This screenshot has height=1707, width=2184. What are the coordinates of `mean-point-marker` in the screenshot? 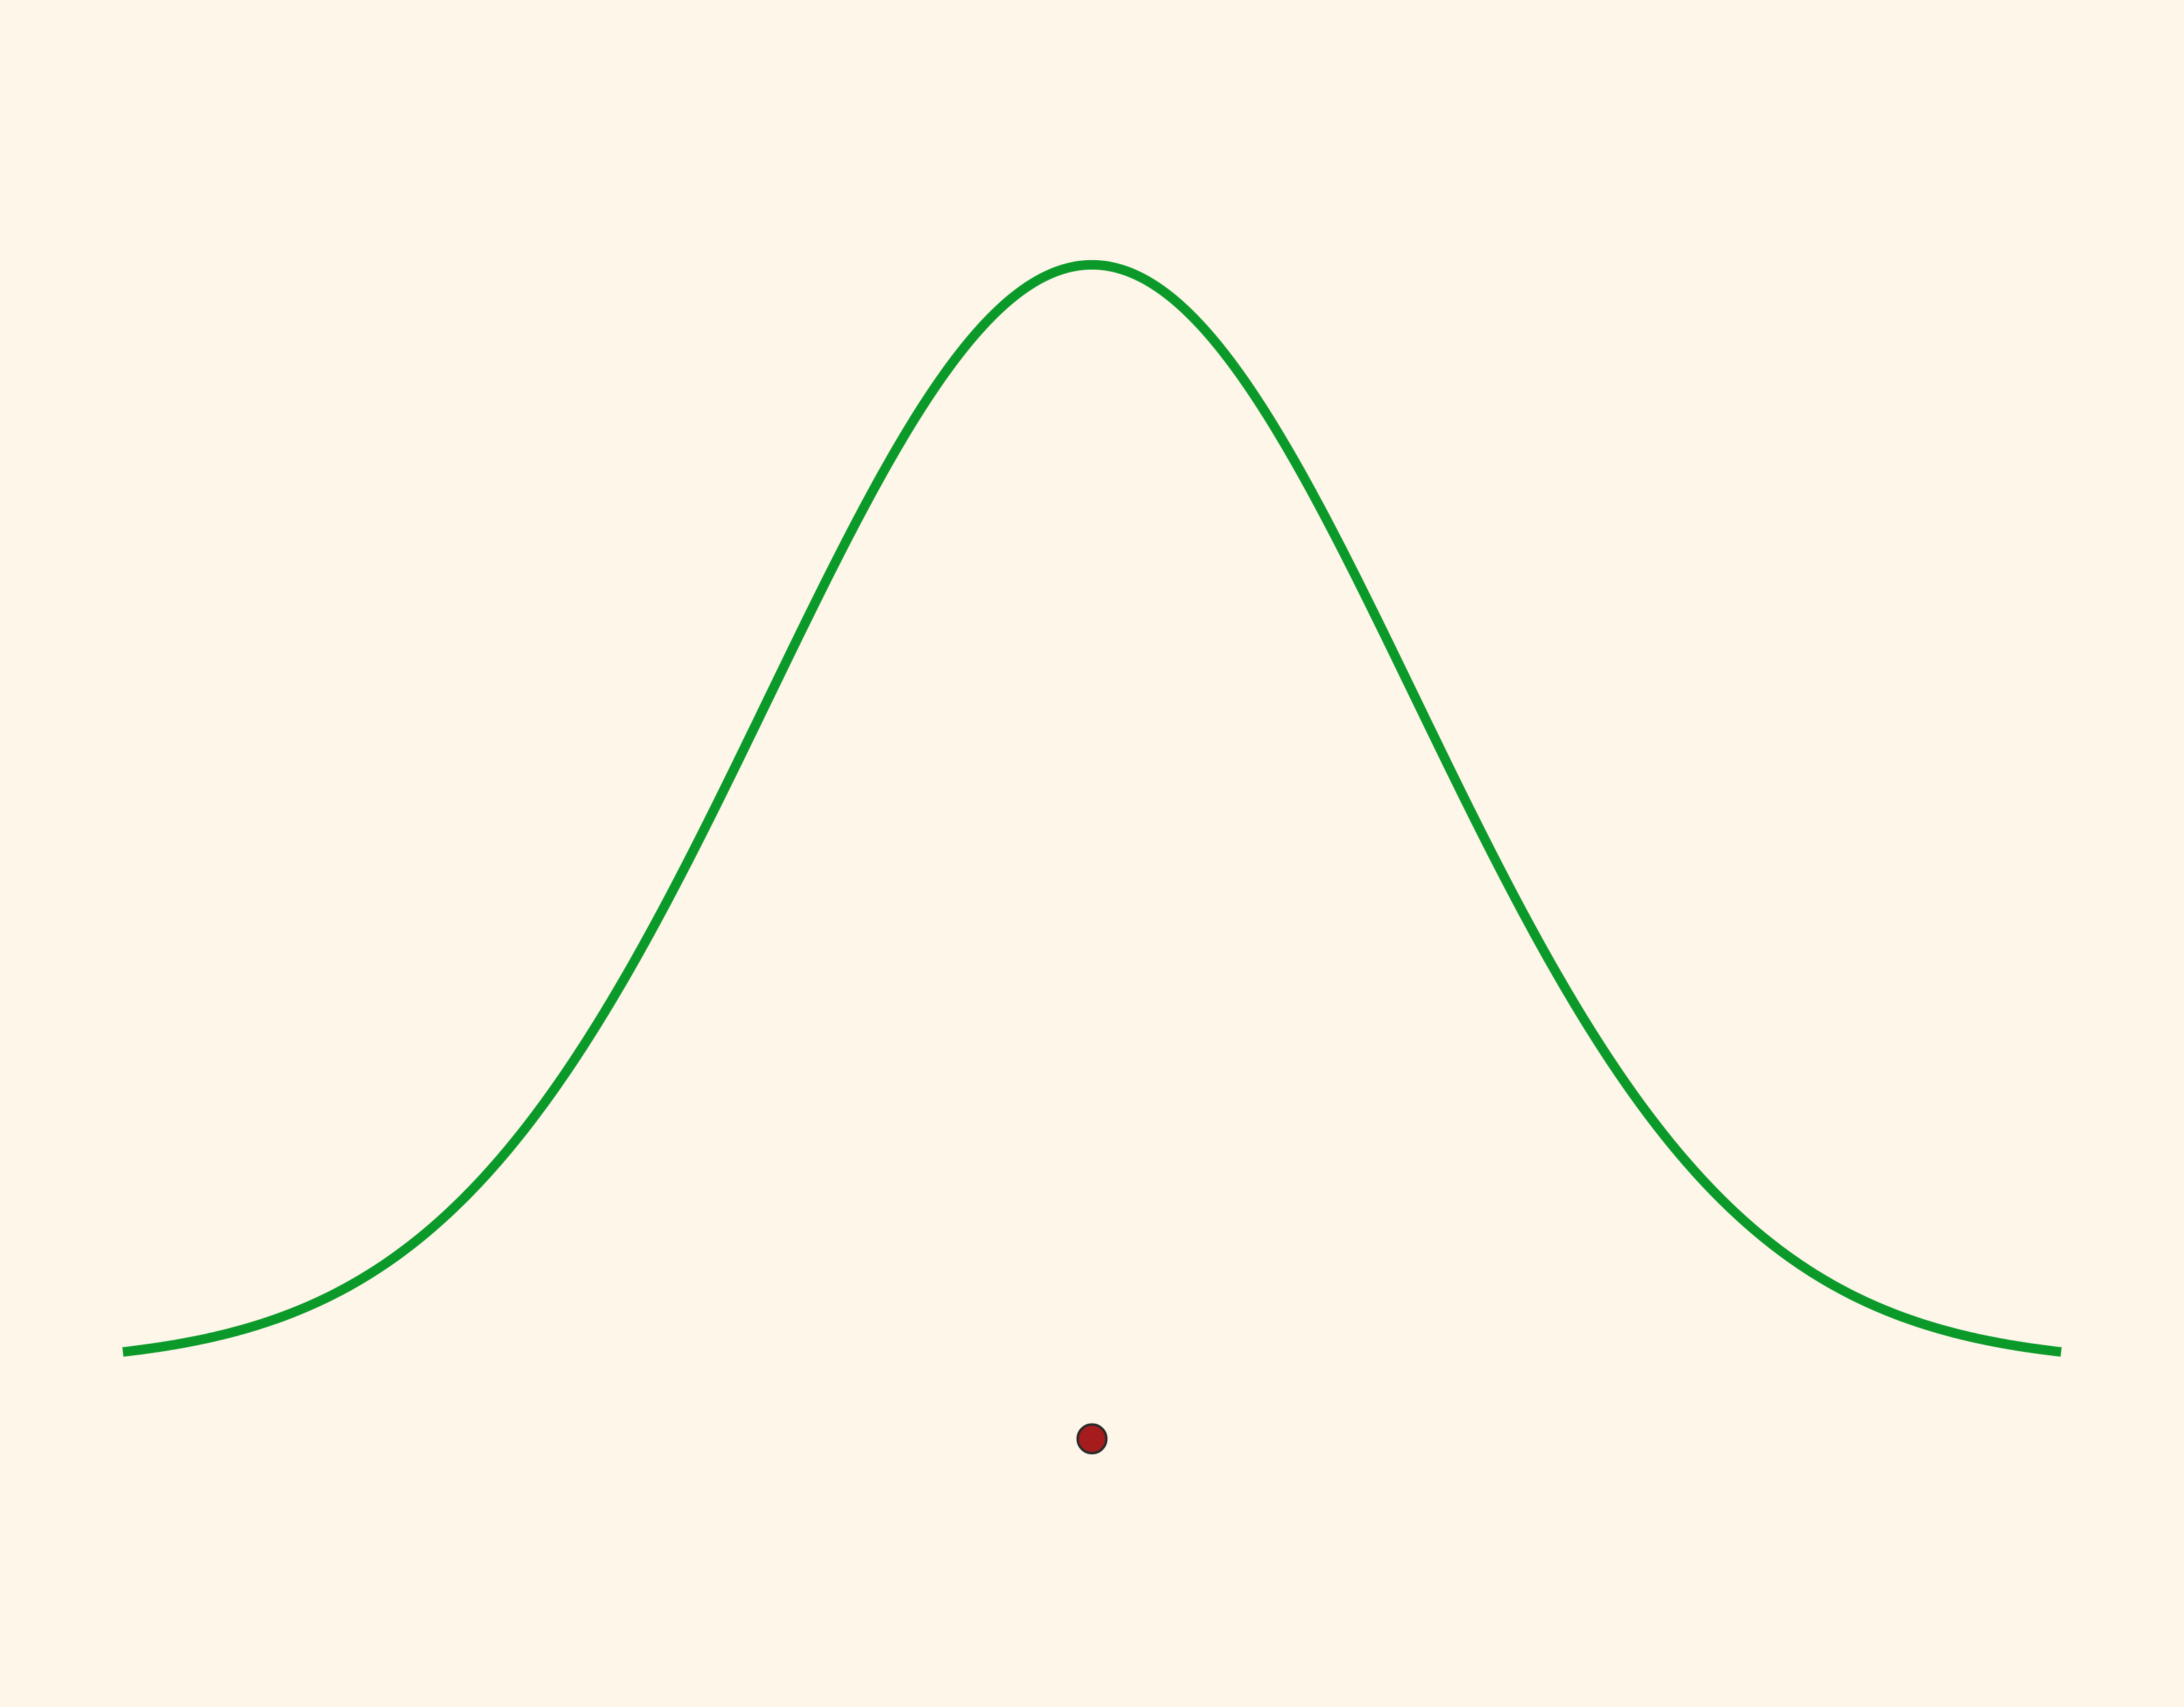 It's located at (1092, 1438).